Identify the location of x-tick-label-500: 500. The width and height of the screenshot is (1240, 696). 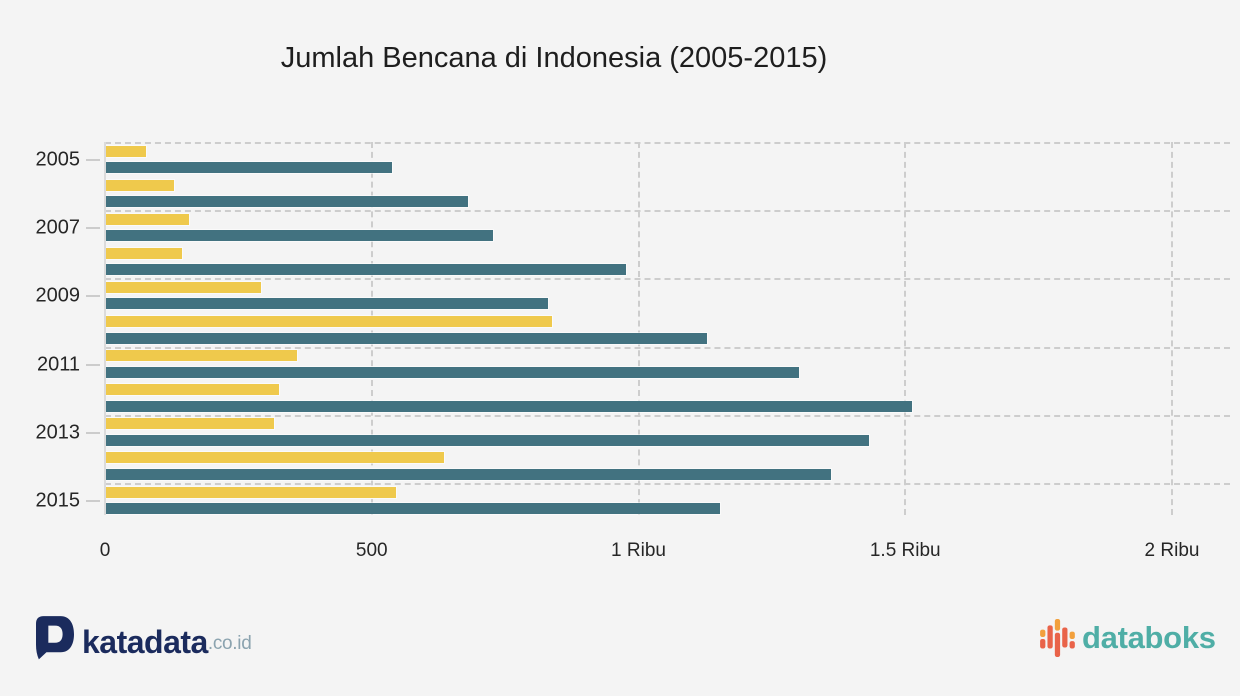
(371, 550).